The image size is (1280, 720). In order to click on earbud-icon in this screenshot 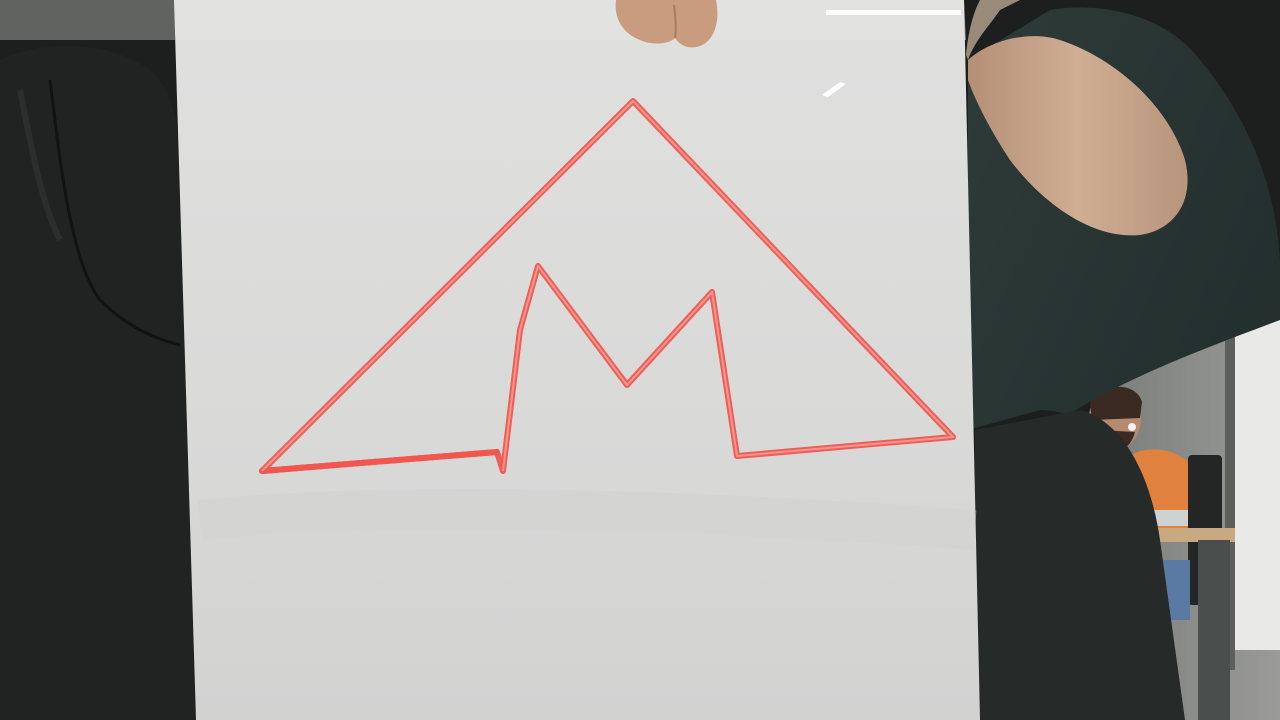, I will do `click(1132, 427)`.